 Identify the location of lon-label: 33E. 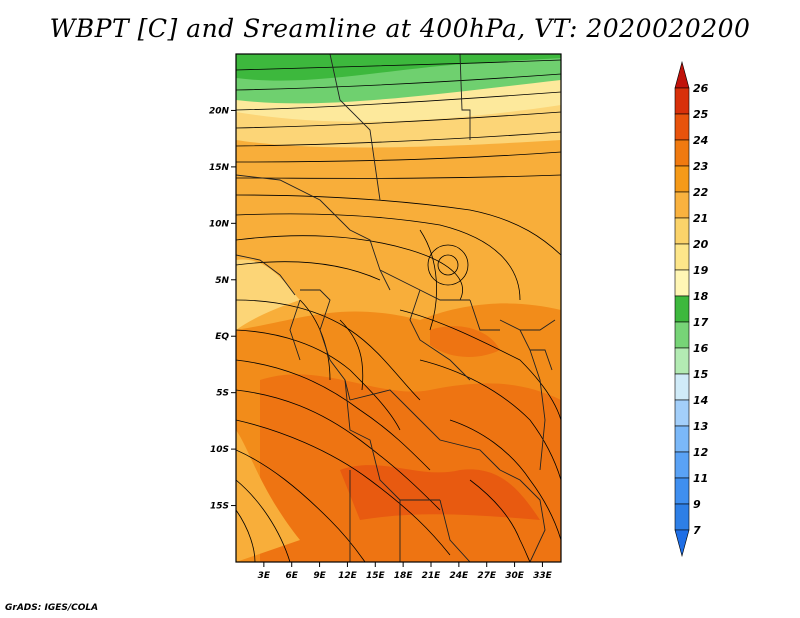
(543, 576).